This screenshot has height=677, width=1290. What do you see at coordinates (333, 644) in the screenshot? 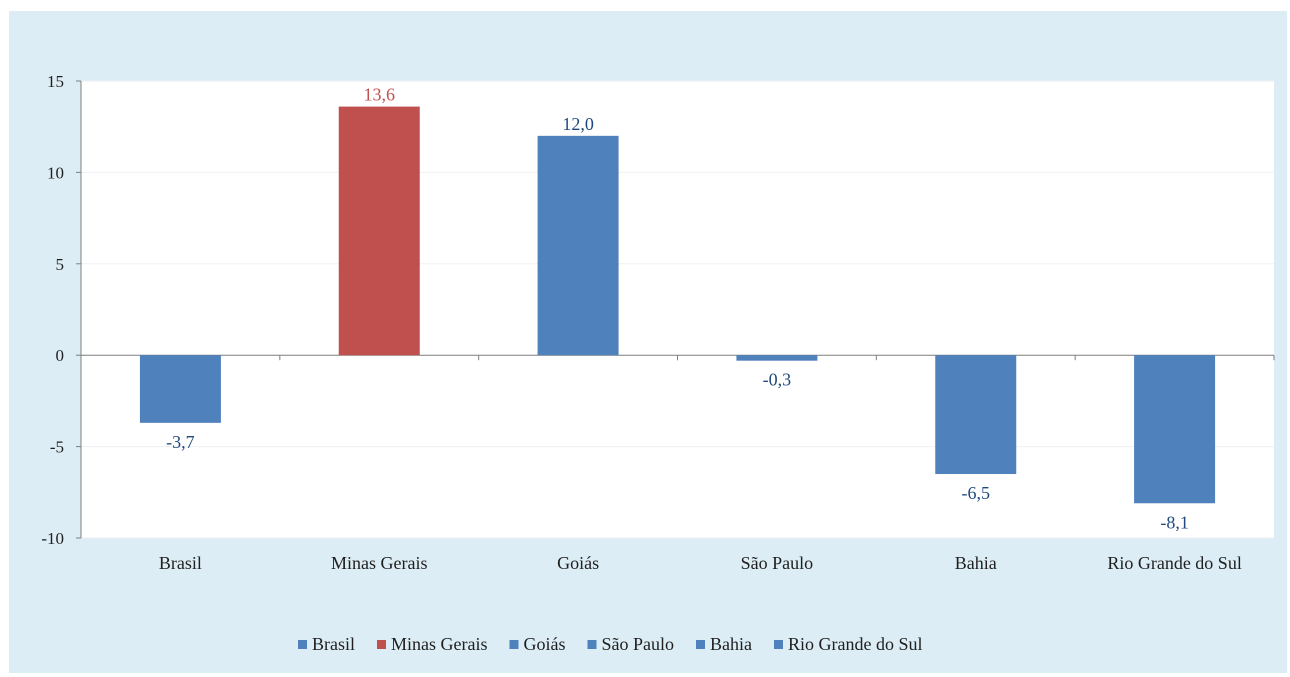
I see `legend-label: Brasil` at bounding box center [333, 644].